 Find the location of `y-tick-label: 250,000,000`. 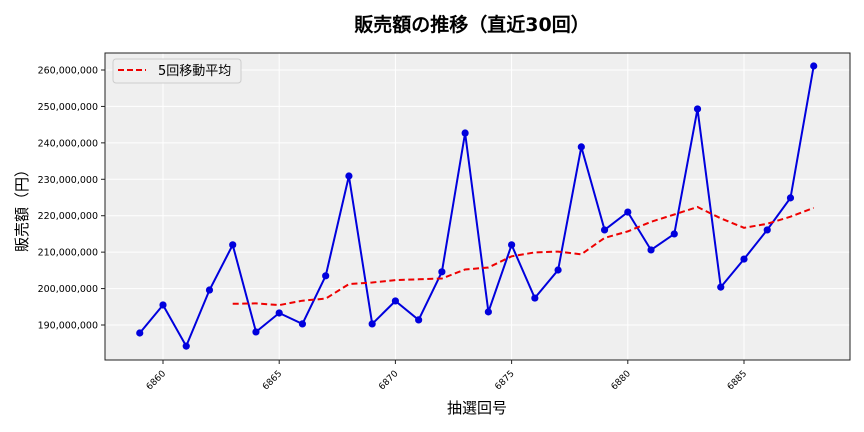

y-tick-label: 250,000,000 is located at coordinates (68, 107).